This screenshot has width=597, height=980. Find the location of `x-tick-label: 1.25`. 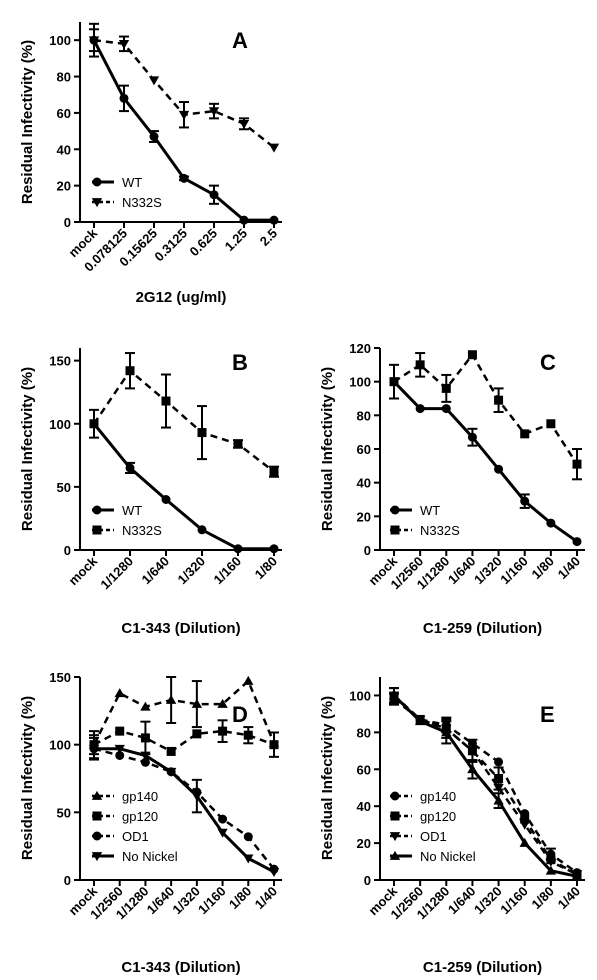

x-tick-label: 1.25 is located at coordinates (236, 240).